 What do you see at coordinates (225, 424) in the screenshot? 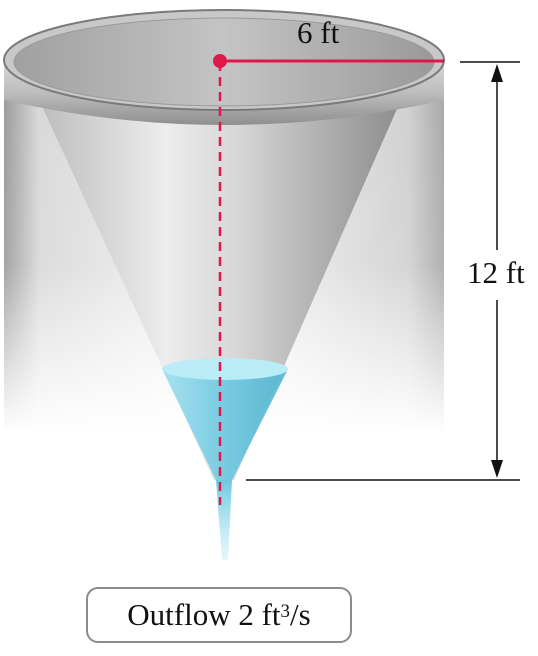
I see `water-volume` at bounding box center [225, 424].